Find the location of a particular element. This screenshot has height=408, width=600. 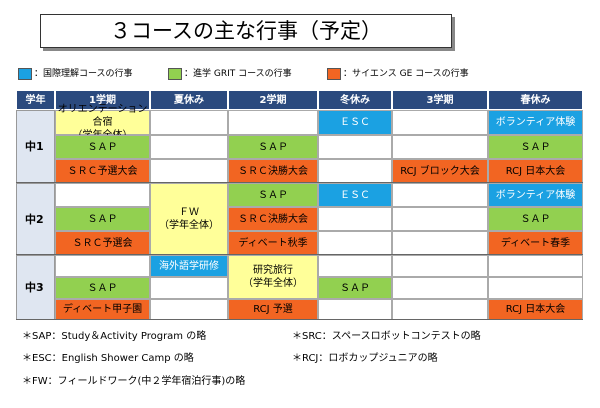

note: ＊SAP：Study＆Activity Program の略 is located at coordinates (114, 336).